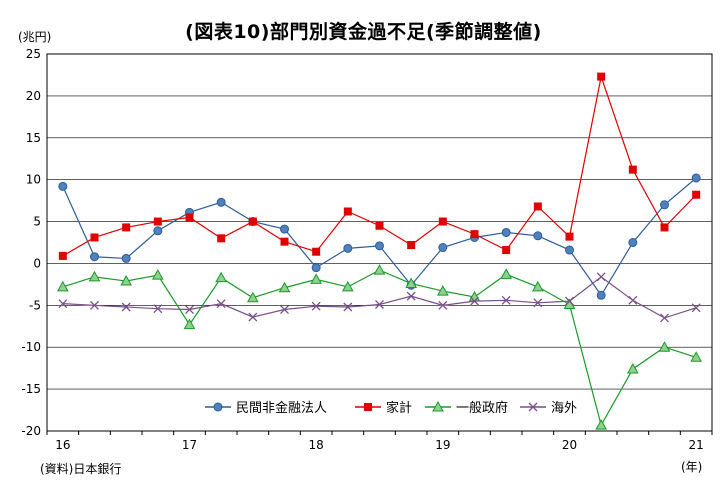 This screenshot has height=496, width=727. What do you see at coordinates (33, 138) in the screenshot?
I see `y-tick-label: 15` at bounding box center [33, 138].